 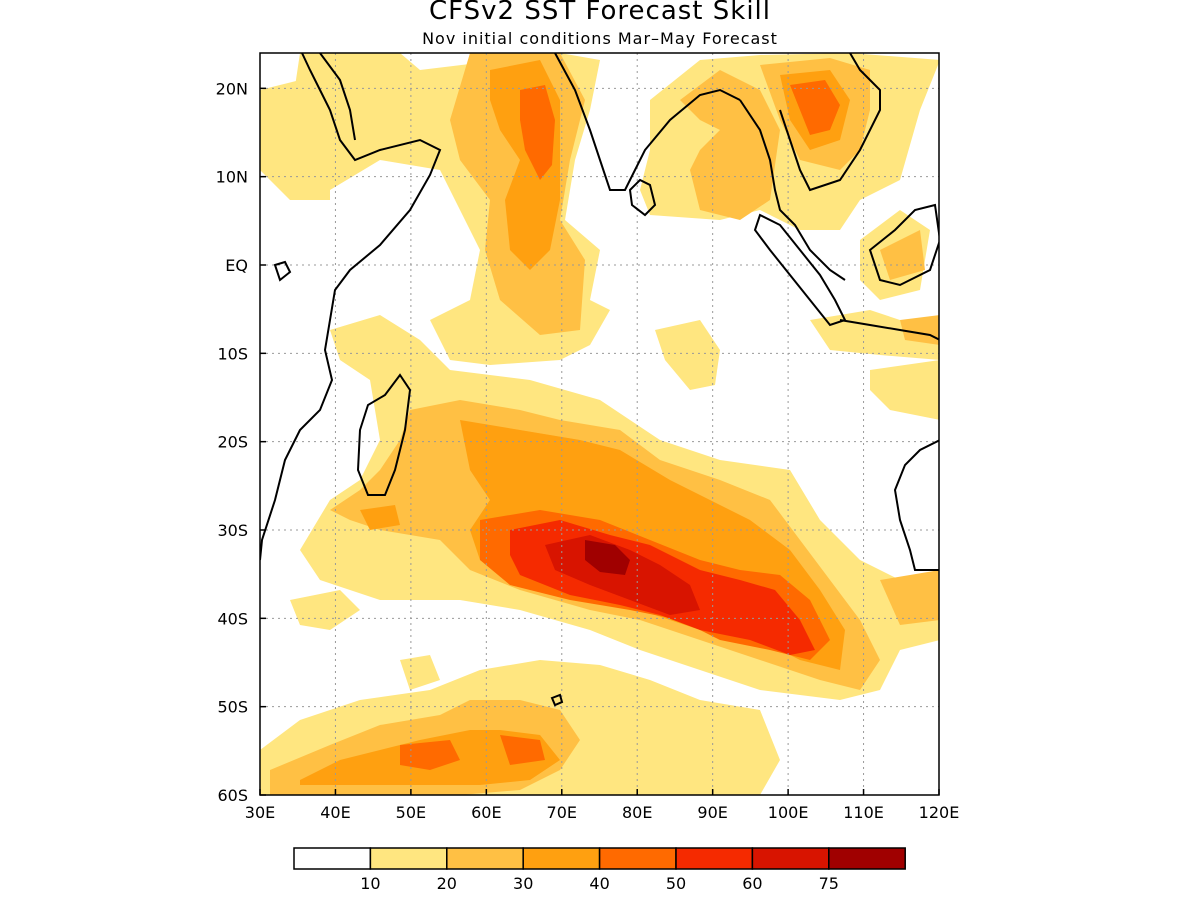 I want to click on x-tick-label: 50E, so click(x=411, y=812).